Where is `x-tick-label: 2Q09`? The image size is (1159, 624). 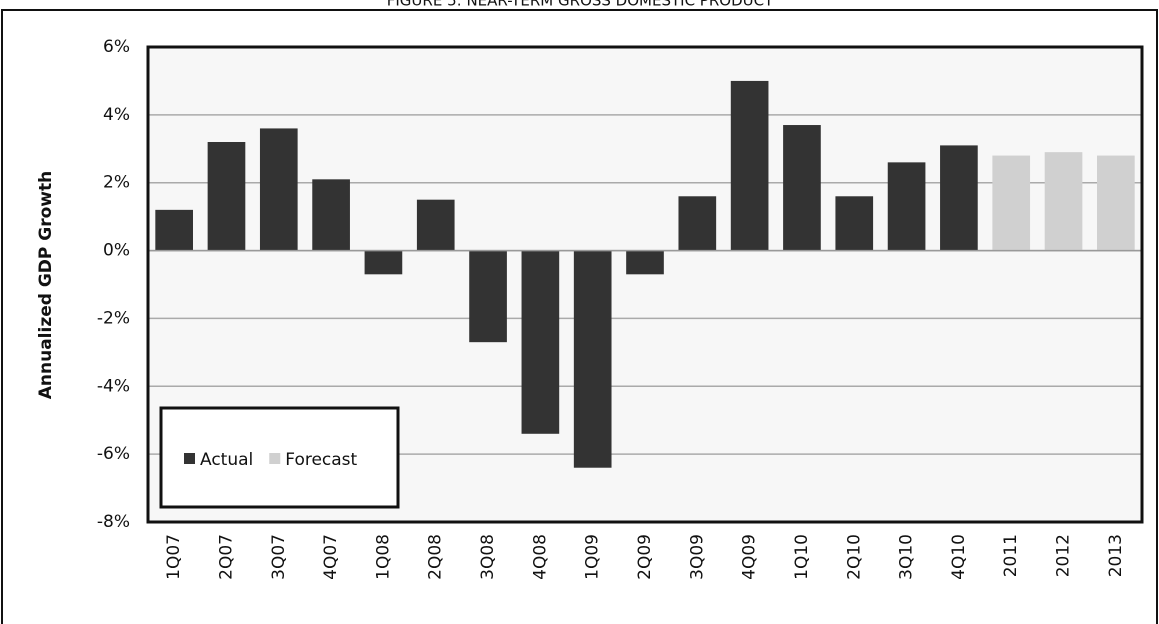 x-tick-label: 2Q09 is located at coordinates (645, 557).